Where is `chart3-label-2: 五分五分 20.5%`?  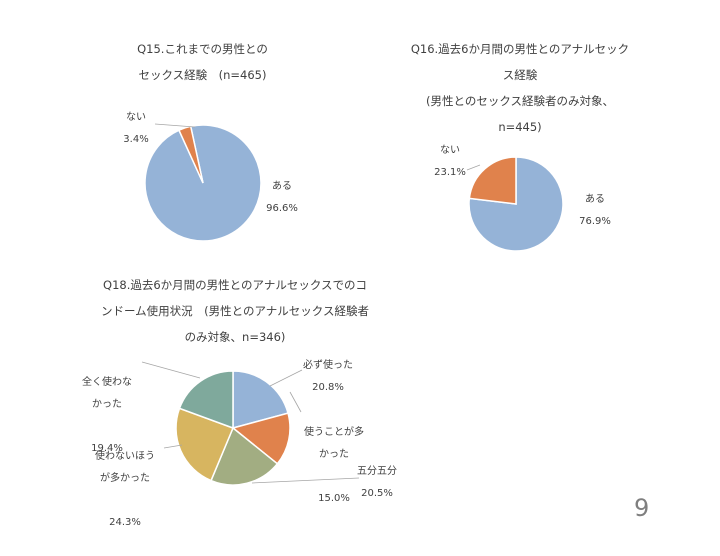 chart3-label-2: 五分五分 20.5% is located at coordinates (377, 483).